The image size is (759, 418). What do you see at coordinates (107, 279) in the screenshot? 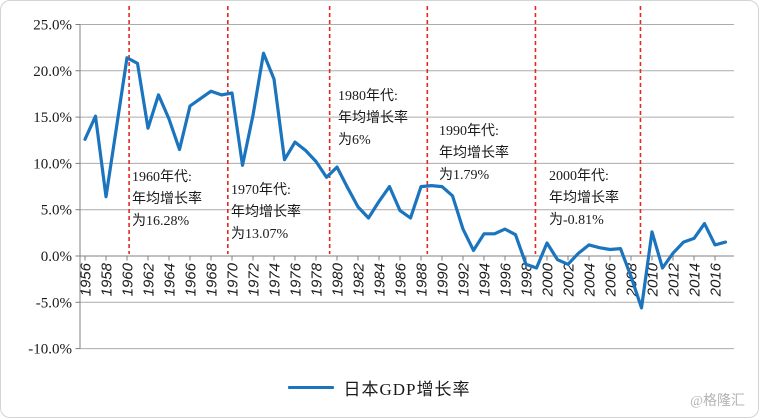
I see `x-tick-label: 1958` at bounding box center [107, 279].